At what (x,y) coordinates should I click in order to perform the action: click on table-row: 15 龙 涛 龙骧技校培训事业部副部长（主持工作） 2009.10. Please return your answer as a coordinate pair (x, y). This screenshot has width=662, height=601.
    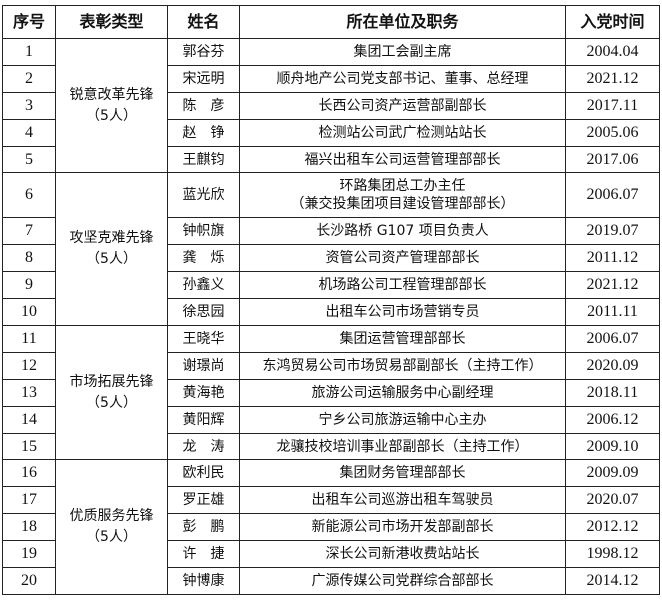
    Looking at the image, I should click on (331, 446).